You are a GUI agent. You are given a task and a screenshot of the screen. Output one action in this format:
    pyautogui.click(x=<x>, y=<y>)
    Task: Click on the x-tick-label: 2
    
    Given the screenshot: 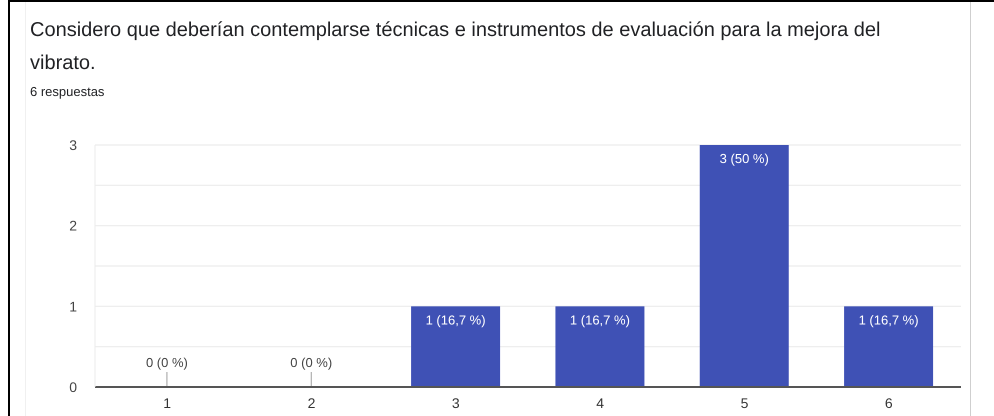 What is the action you would take?
    pyautogui.click(x=312, y=402)
    